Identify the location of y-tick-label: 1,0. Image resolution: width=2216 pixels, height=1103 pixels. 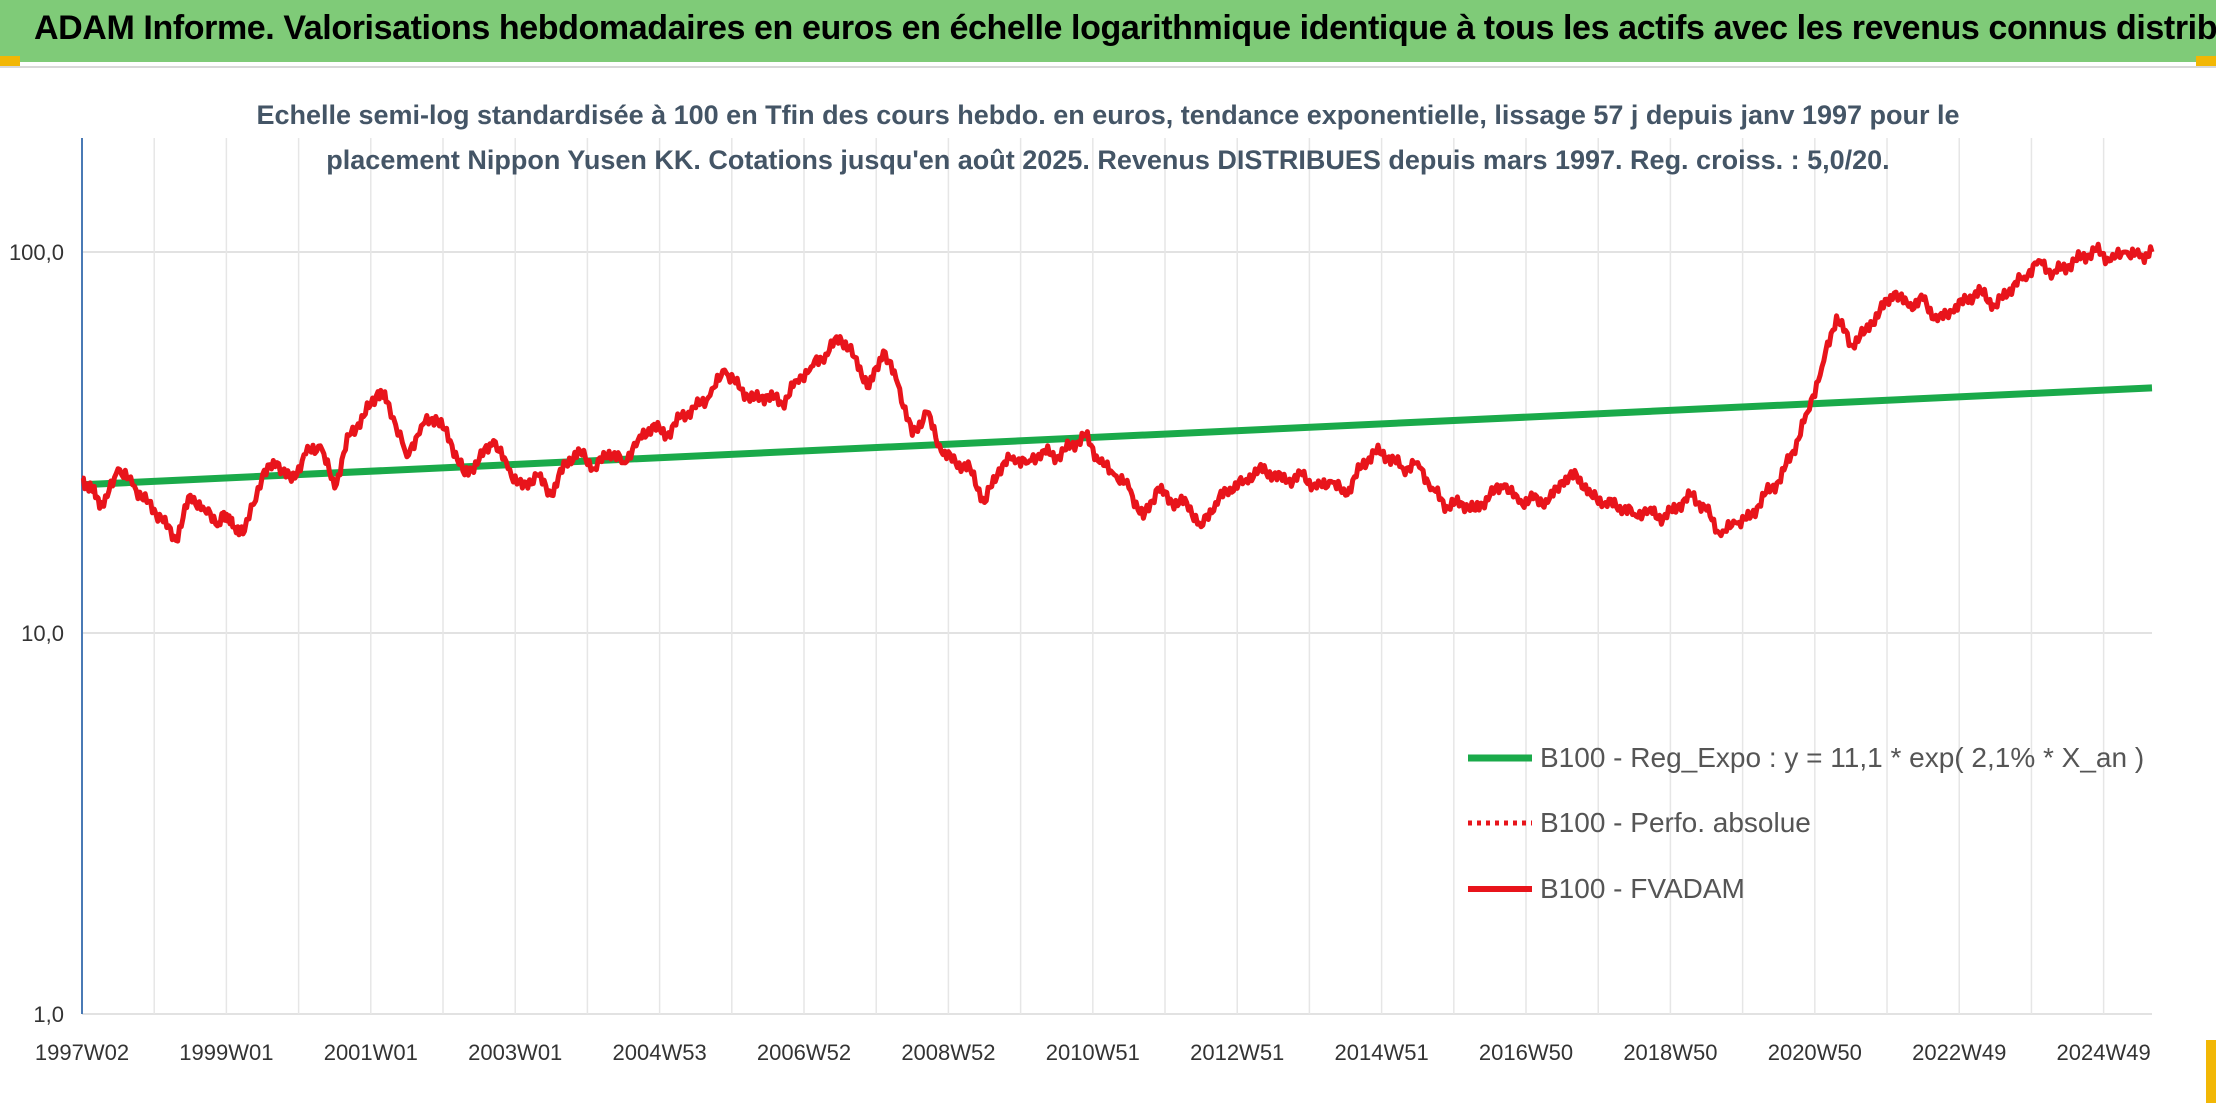
(48, 1014).